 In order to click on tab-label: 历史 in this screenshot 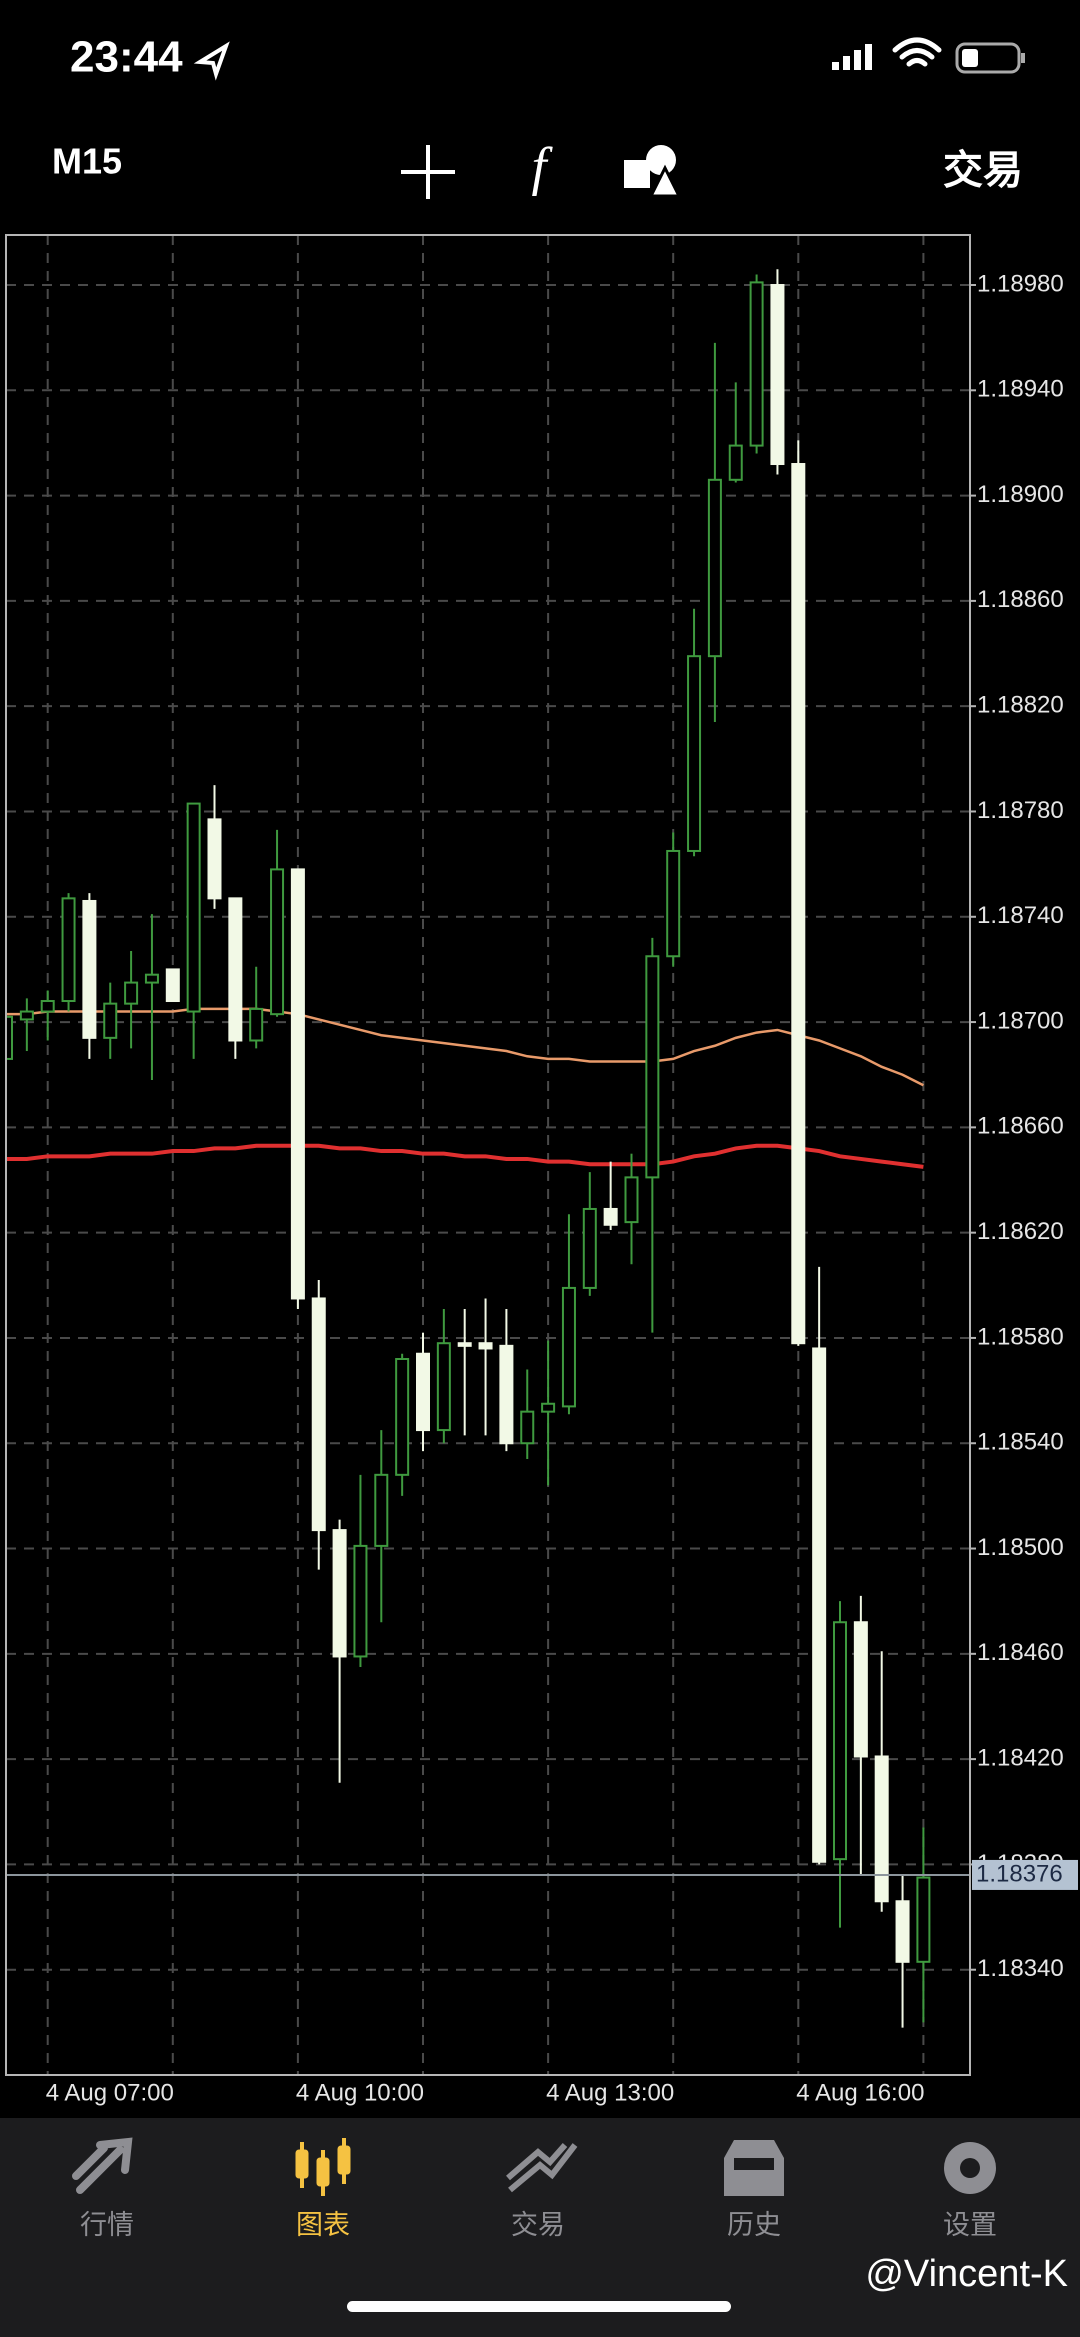, I will do `click(754, 2225)`.